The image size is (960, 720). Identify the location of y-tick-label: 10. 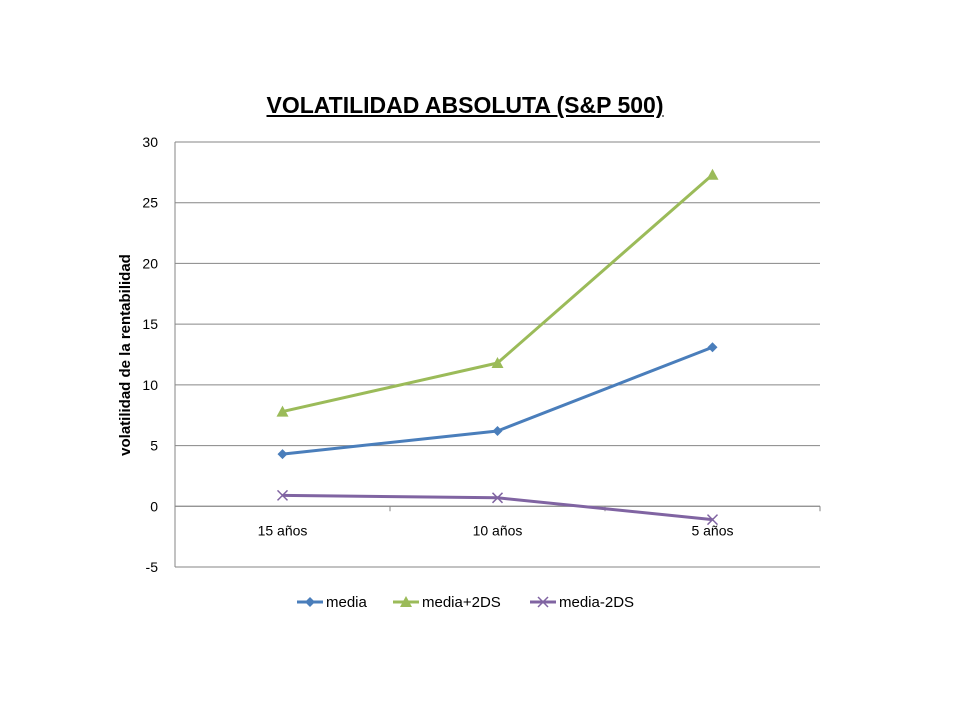
(150, 385).